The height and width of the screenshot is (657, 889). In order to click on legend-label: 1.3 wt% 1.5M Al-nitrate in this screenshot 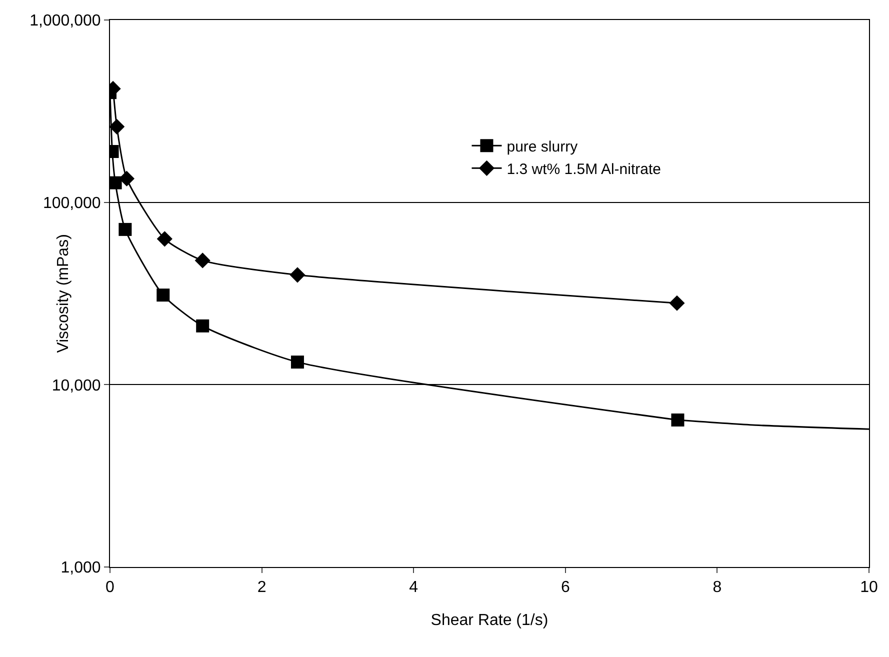, I will do `click(583, 169)`.